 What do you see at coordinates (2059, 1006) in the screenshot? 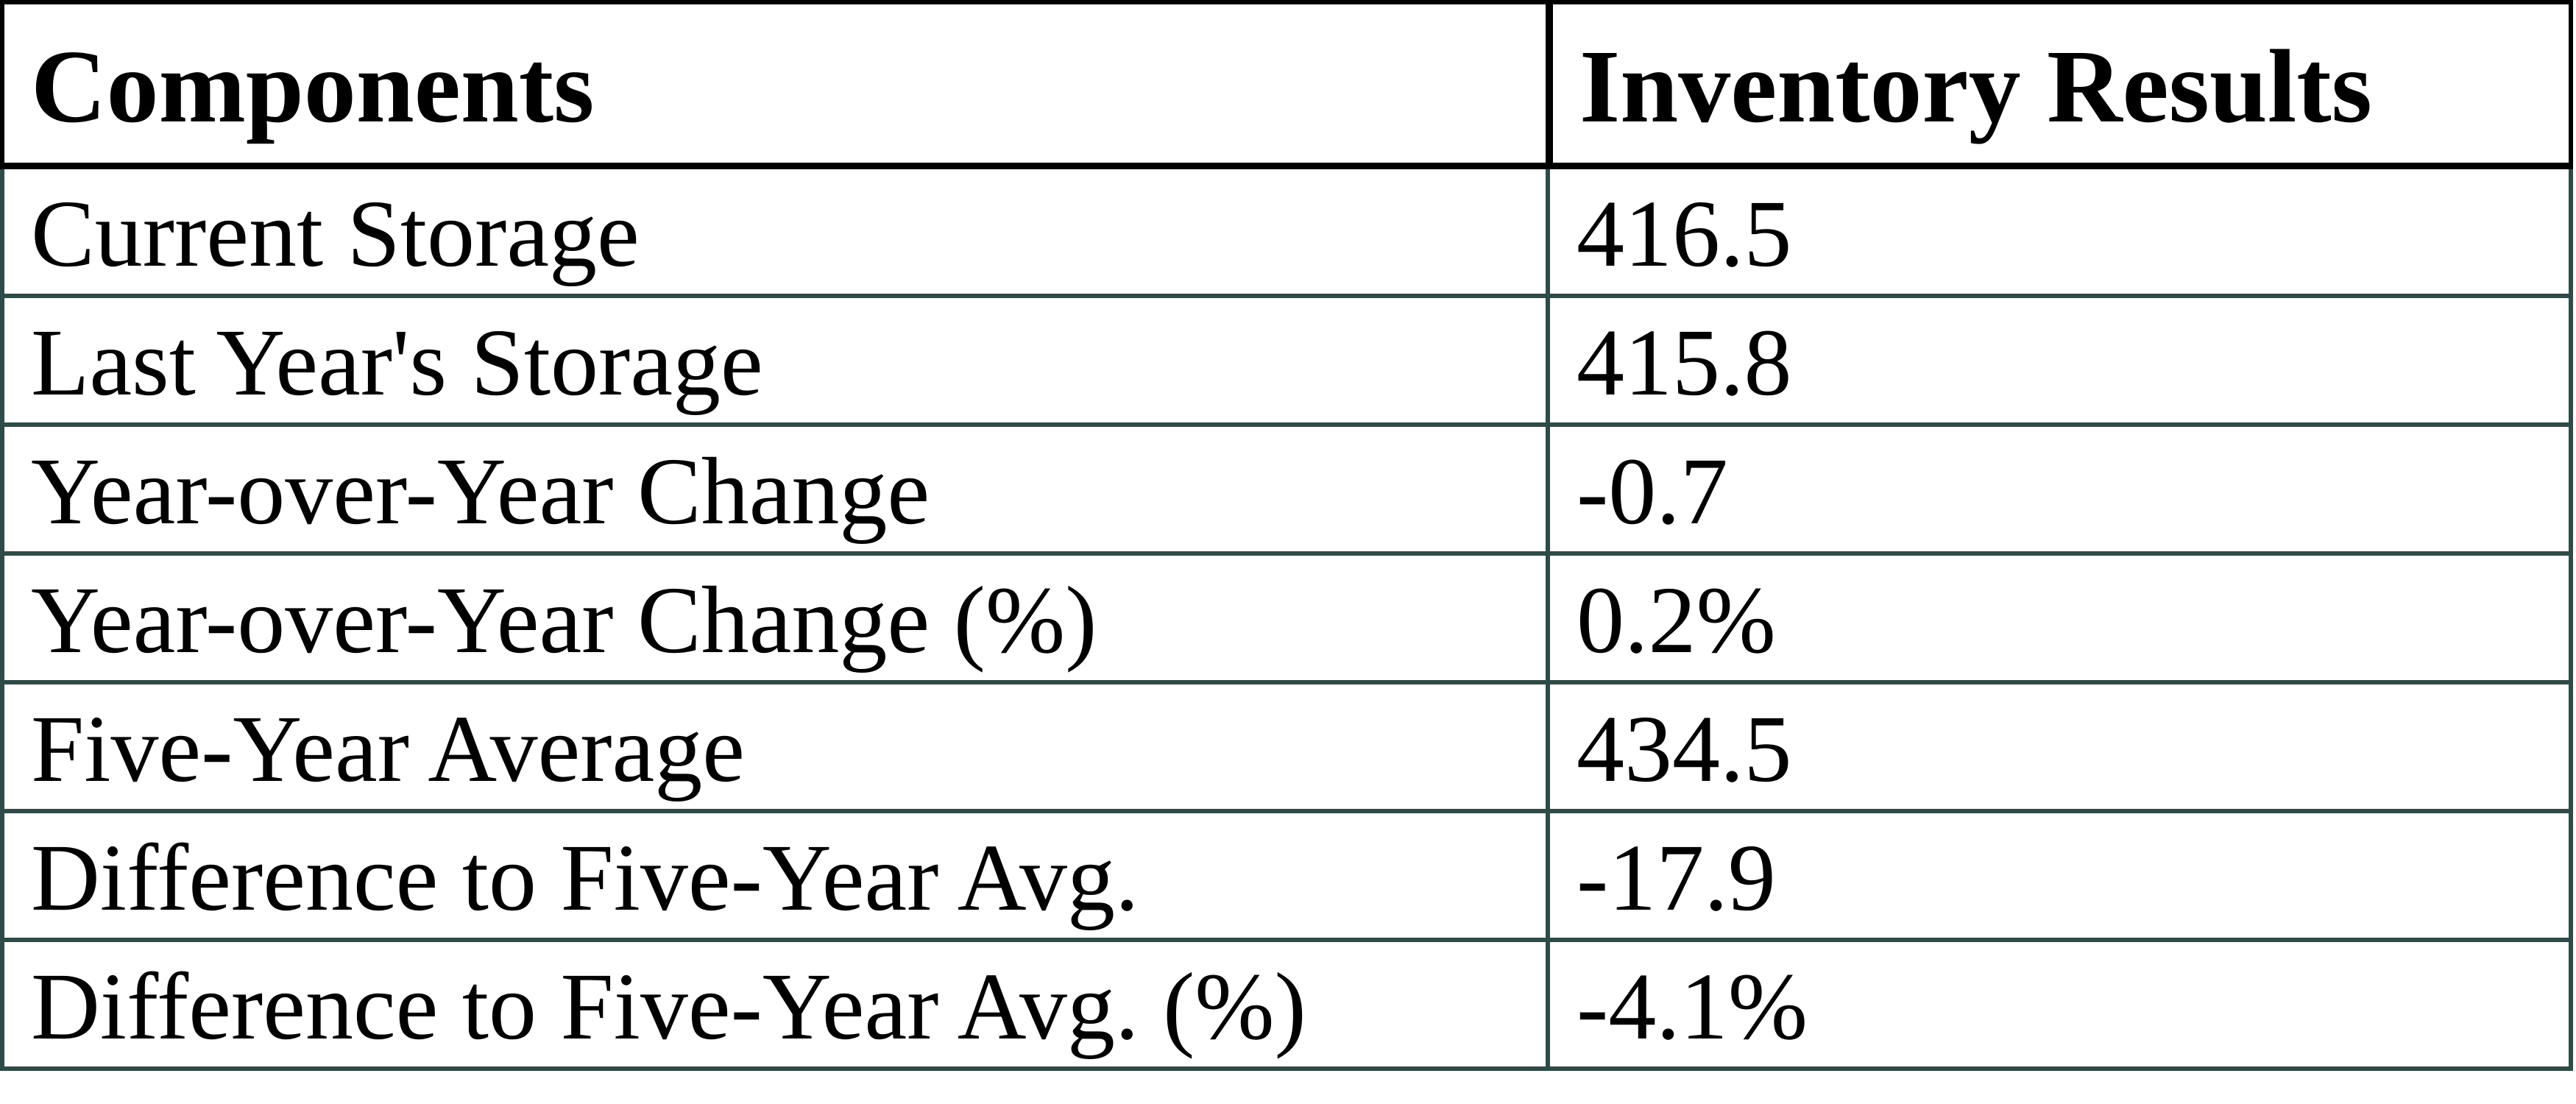
I see `row-value-diff-five-year-avg-pct: -4.1%` at bounding box center [2059, 1006].